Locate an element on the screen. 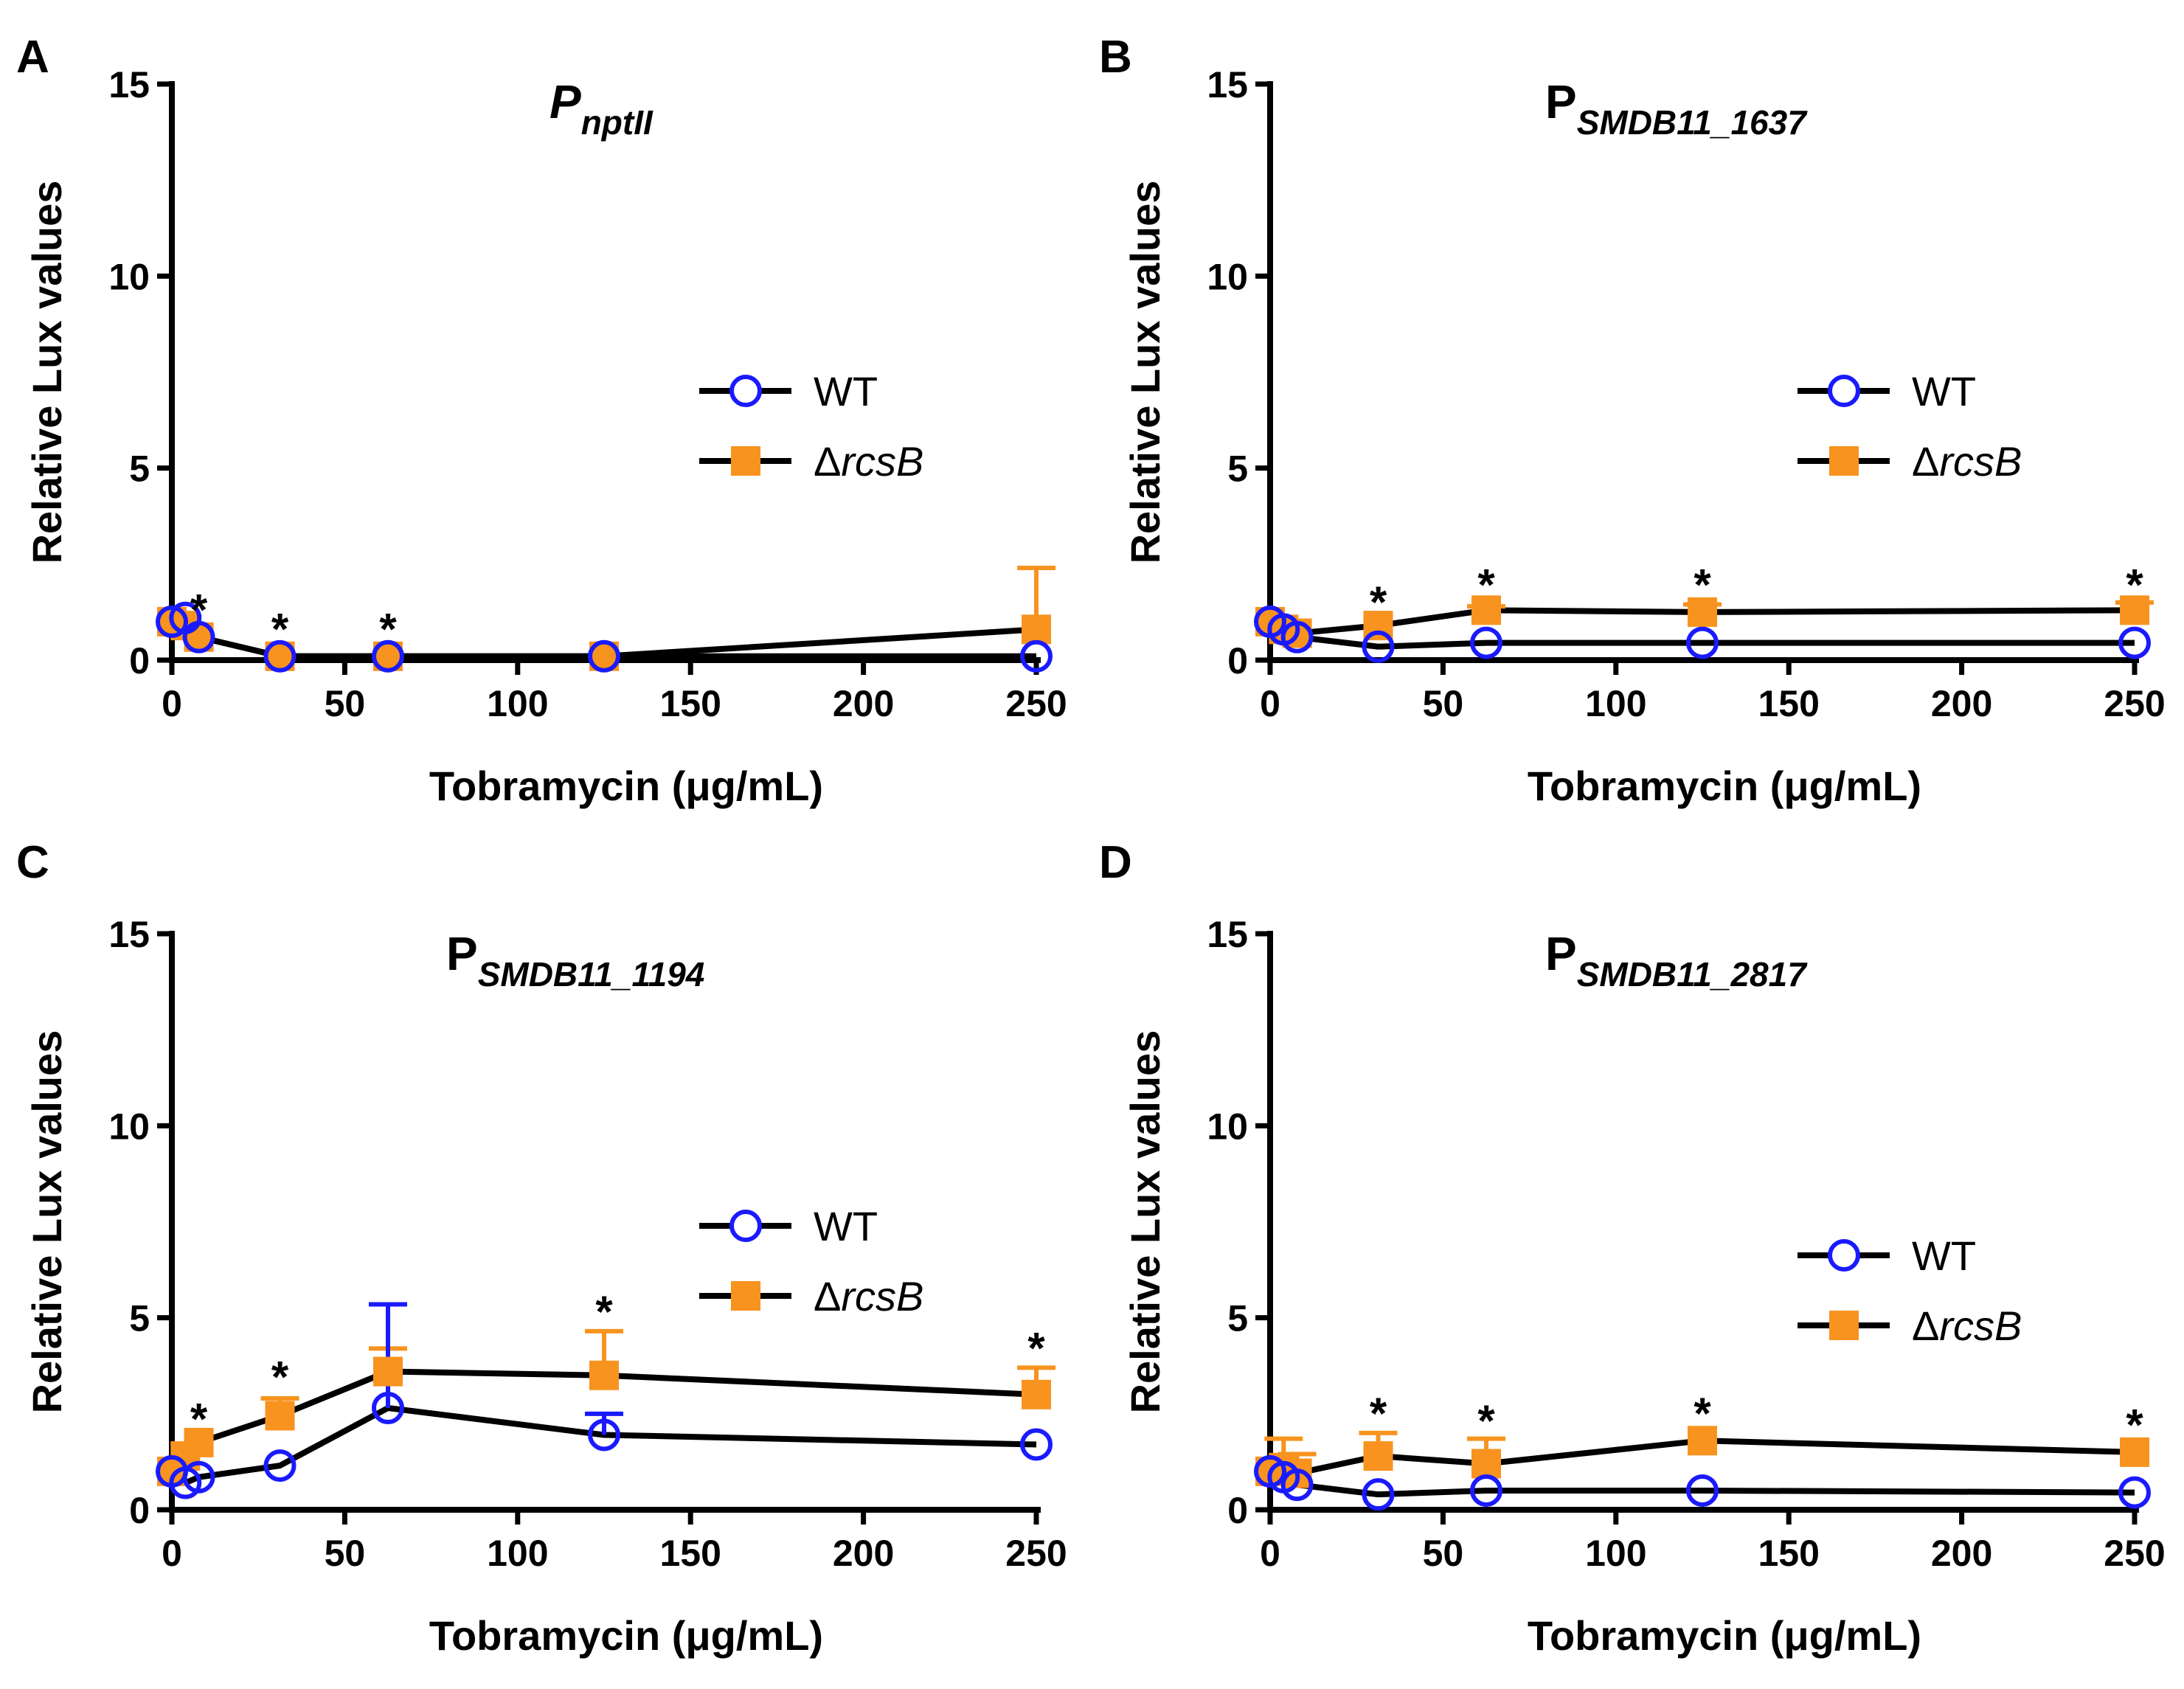 This screenshot has width=2184, height=1689. chart-title: PnptII is located at coordinates (602, 108).